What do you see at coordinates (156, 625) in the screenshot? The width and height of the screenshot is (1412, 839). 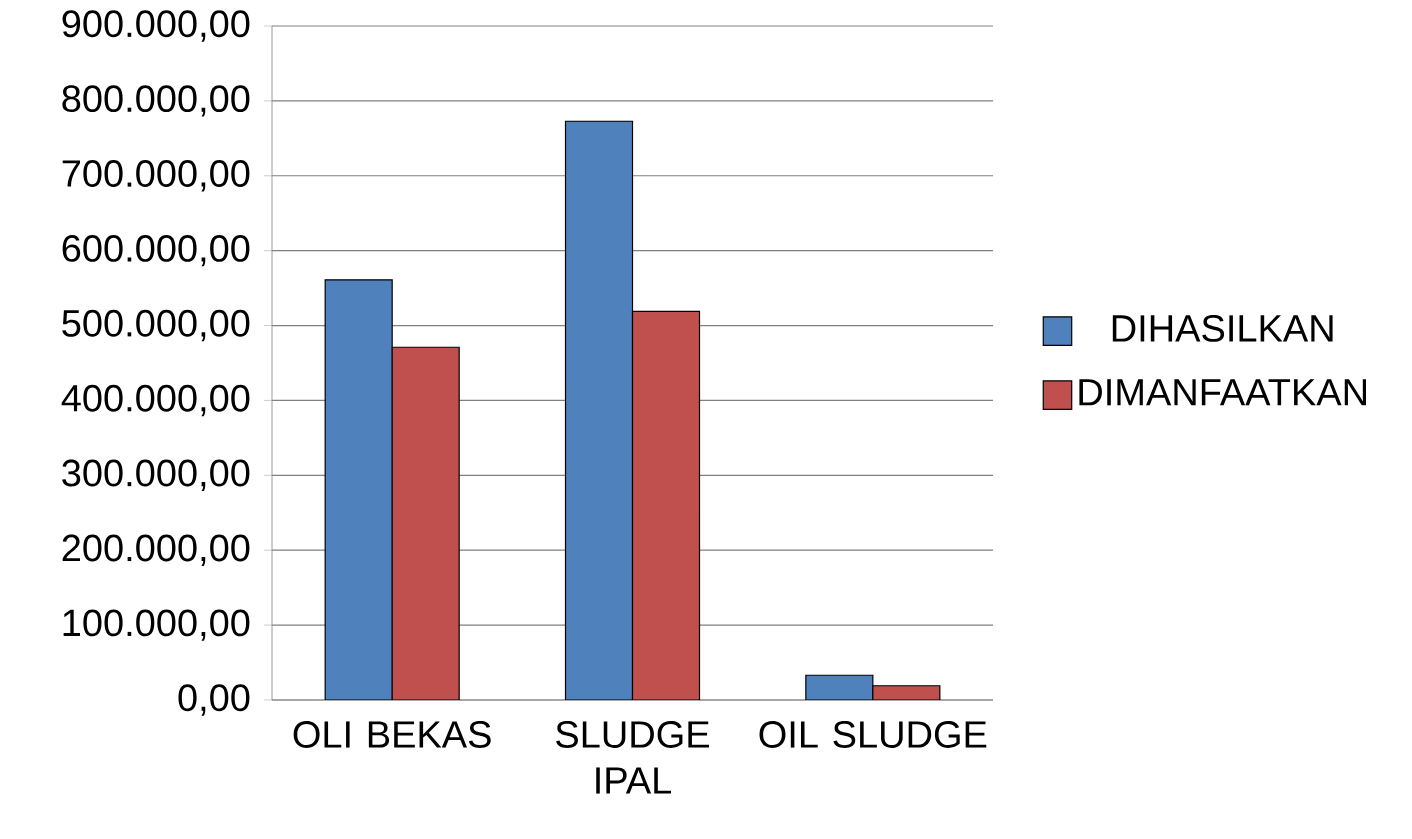 I see `y-tick-label: 100.000,00` at bounding box center [156, 625].